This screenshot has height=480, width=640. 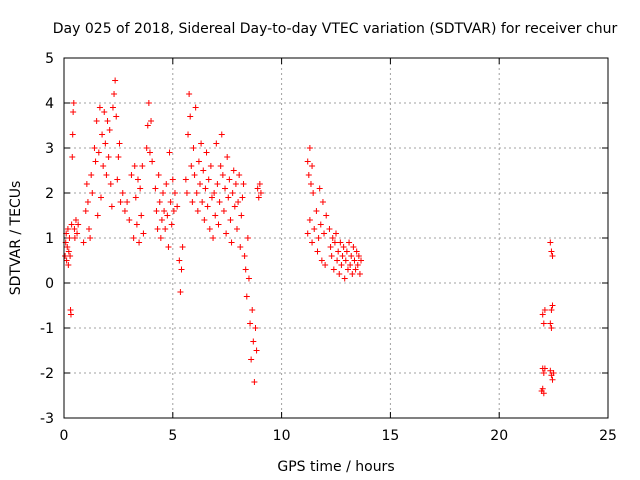 I want to click on x-tick-label: 25, so click(x=608, y=436).